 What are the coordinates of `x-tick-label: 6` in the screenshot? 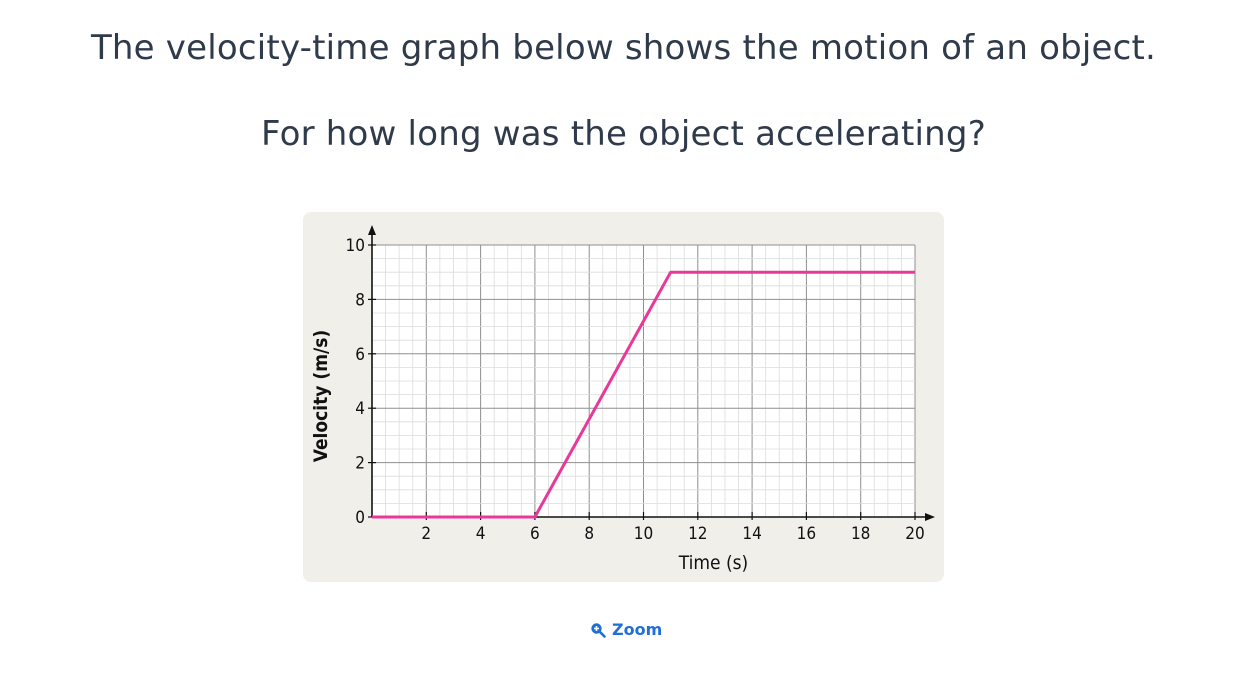 It's located at (535, 534).